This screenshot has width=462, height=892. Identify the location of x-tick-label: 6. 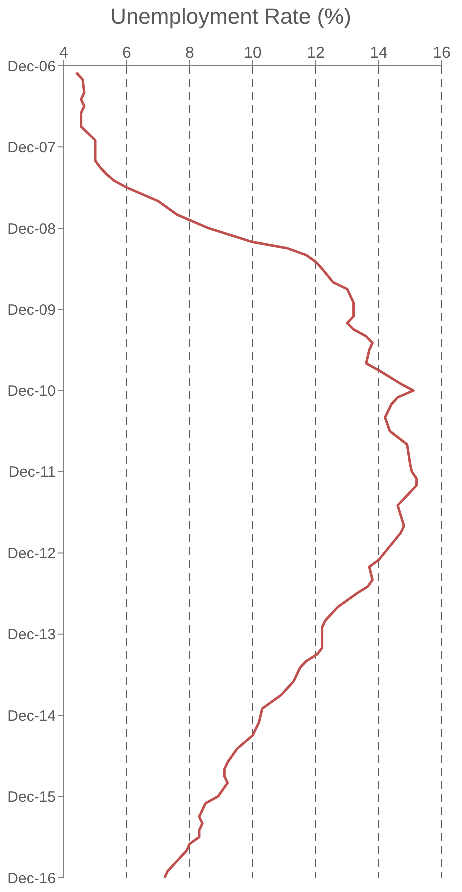
(127, 53).